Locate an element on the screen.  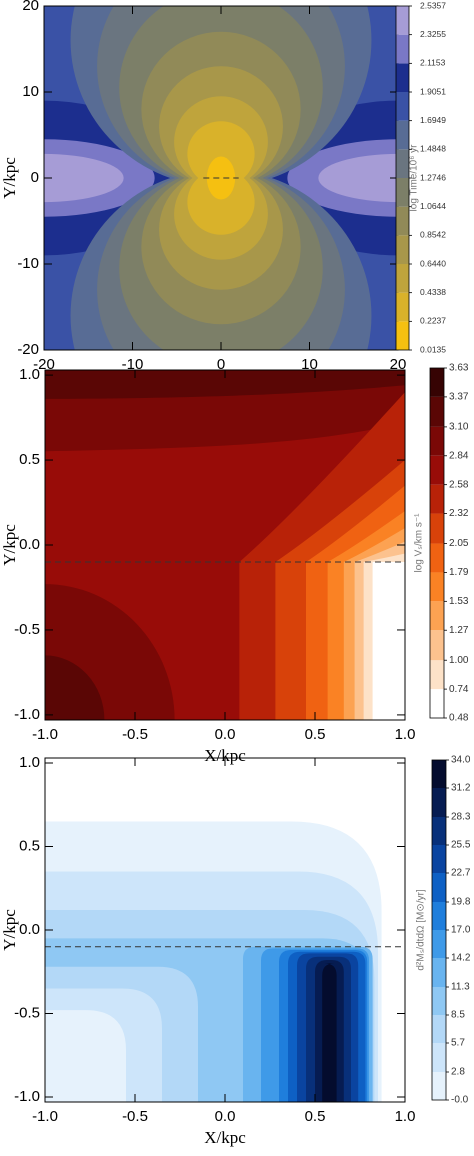
colorbar-frame is located at coordinates (437, 543).